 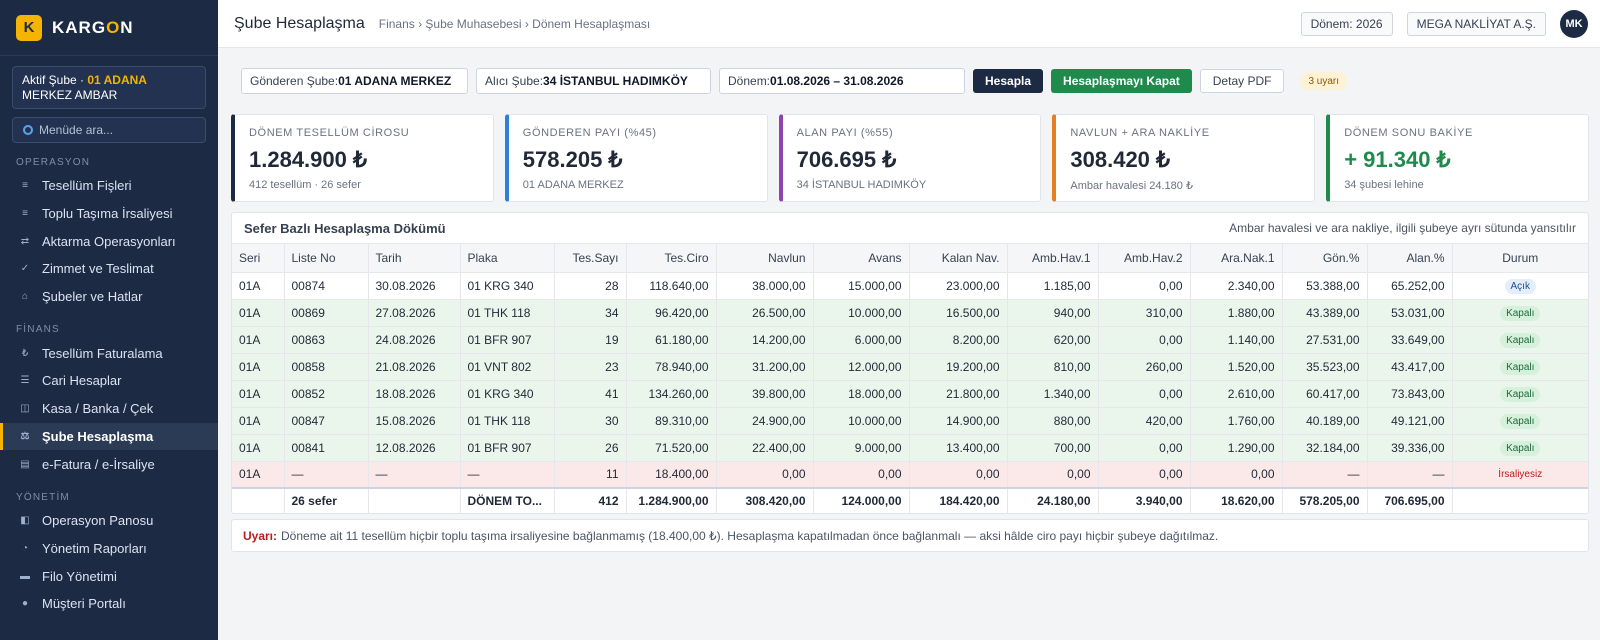 What do you see at coordinates (593, 81) in the screenshot?
I see `receiver-branch-field: Alıcı Şube: 34 İSTANBUL HADIMKÖY` at bounding box center [593, 81].